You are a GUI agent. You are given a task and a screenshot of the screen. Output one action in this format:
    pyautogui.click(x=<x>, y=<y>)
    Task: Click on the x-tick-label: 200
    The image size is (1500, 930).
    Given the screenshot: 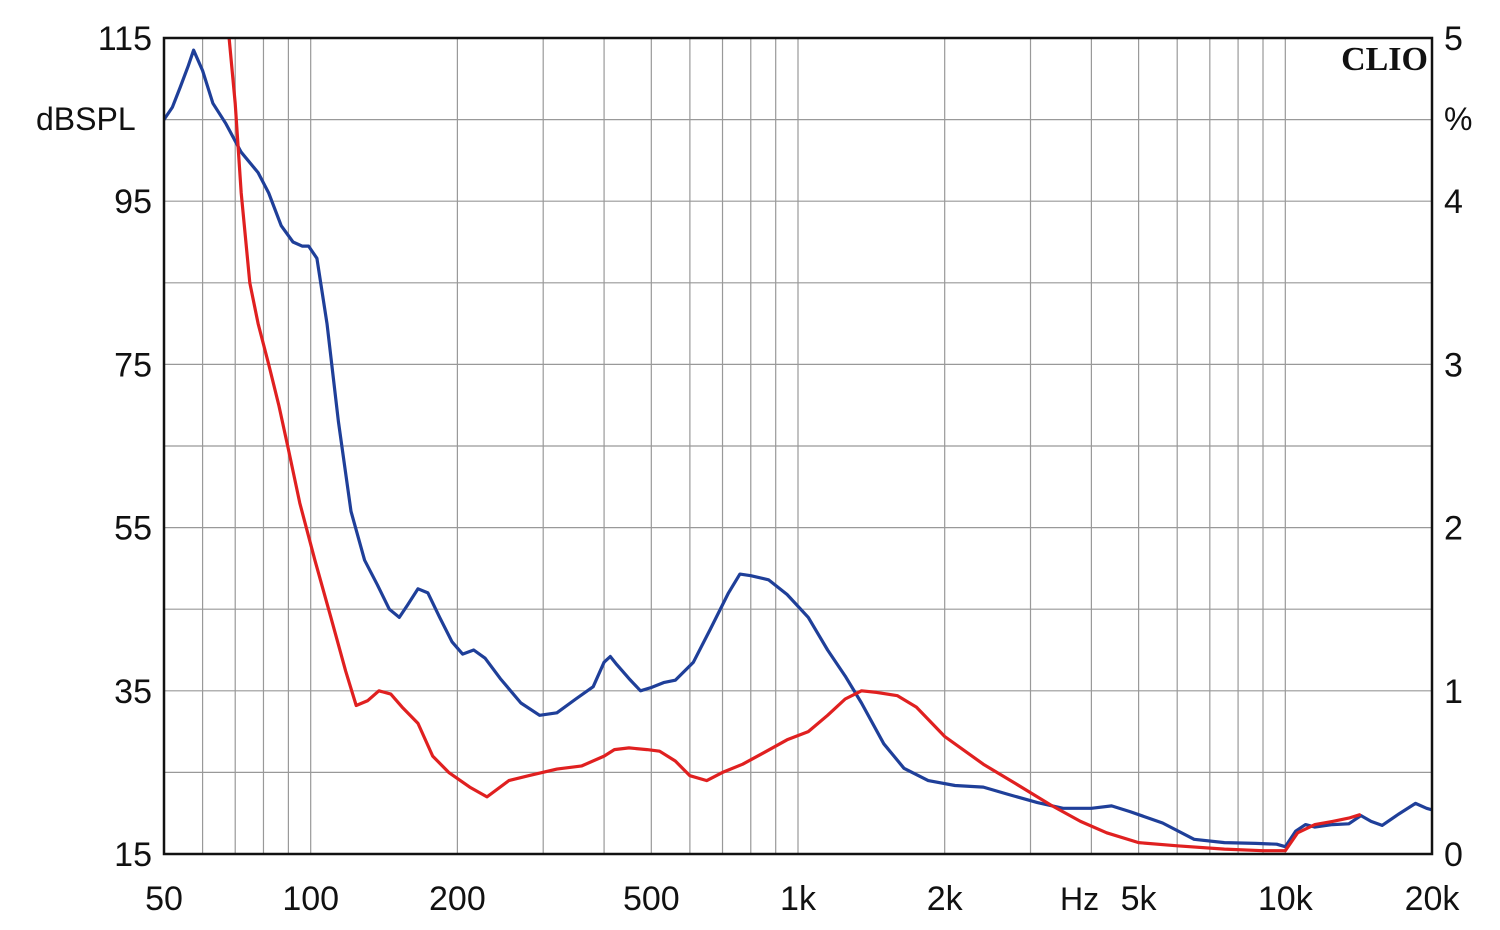 What is the action you would take?
    pyautogui.click(x=457, y=899)
    